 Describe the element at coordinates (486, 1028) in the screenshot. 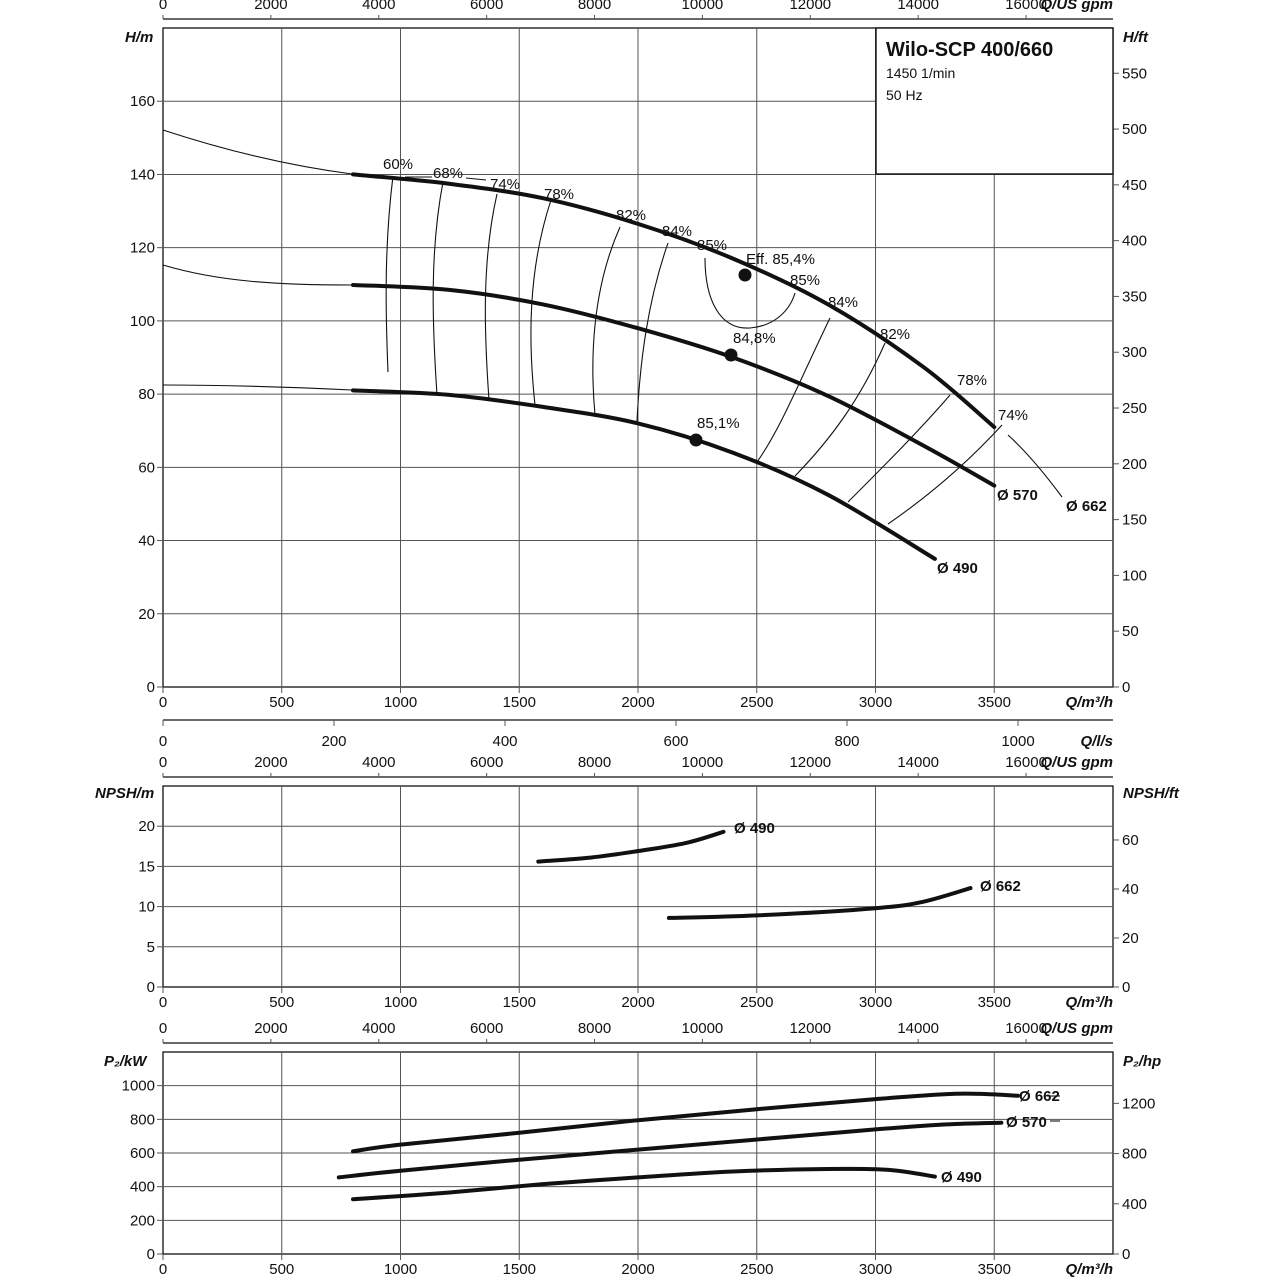

I see `power-gpm-tick-label: 6000` at that location.